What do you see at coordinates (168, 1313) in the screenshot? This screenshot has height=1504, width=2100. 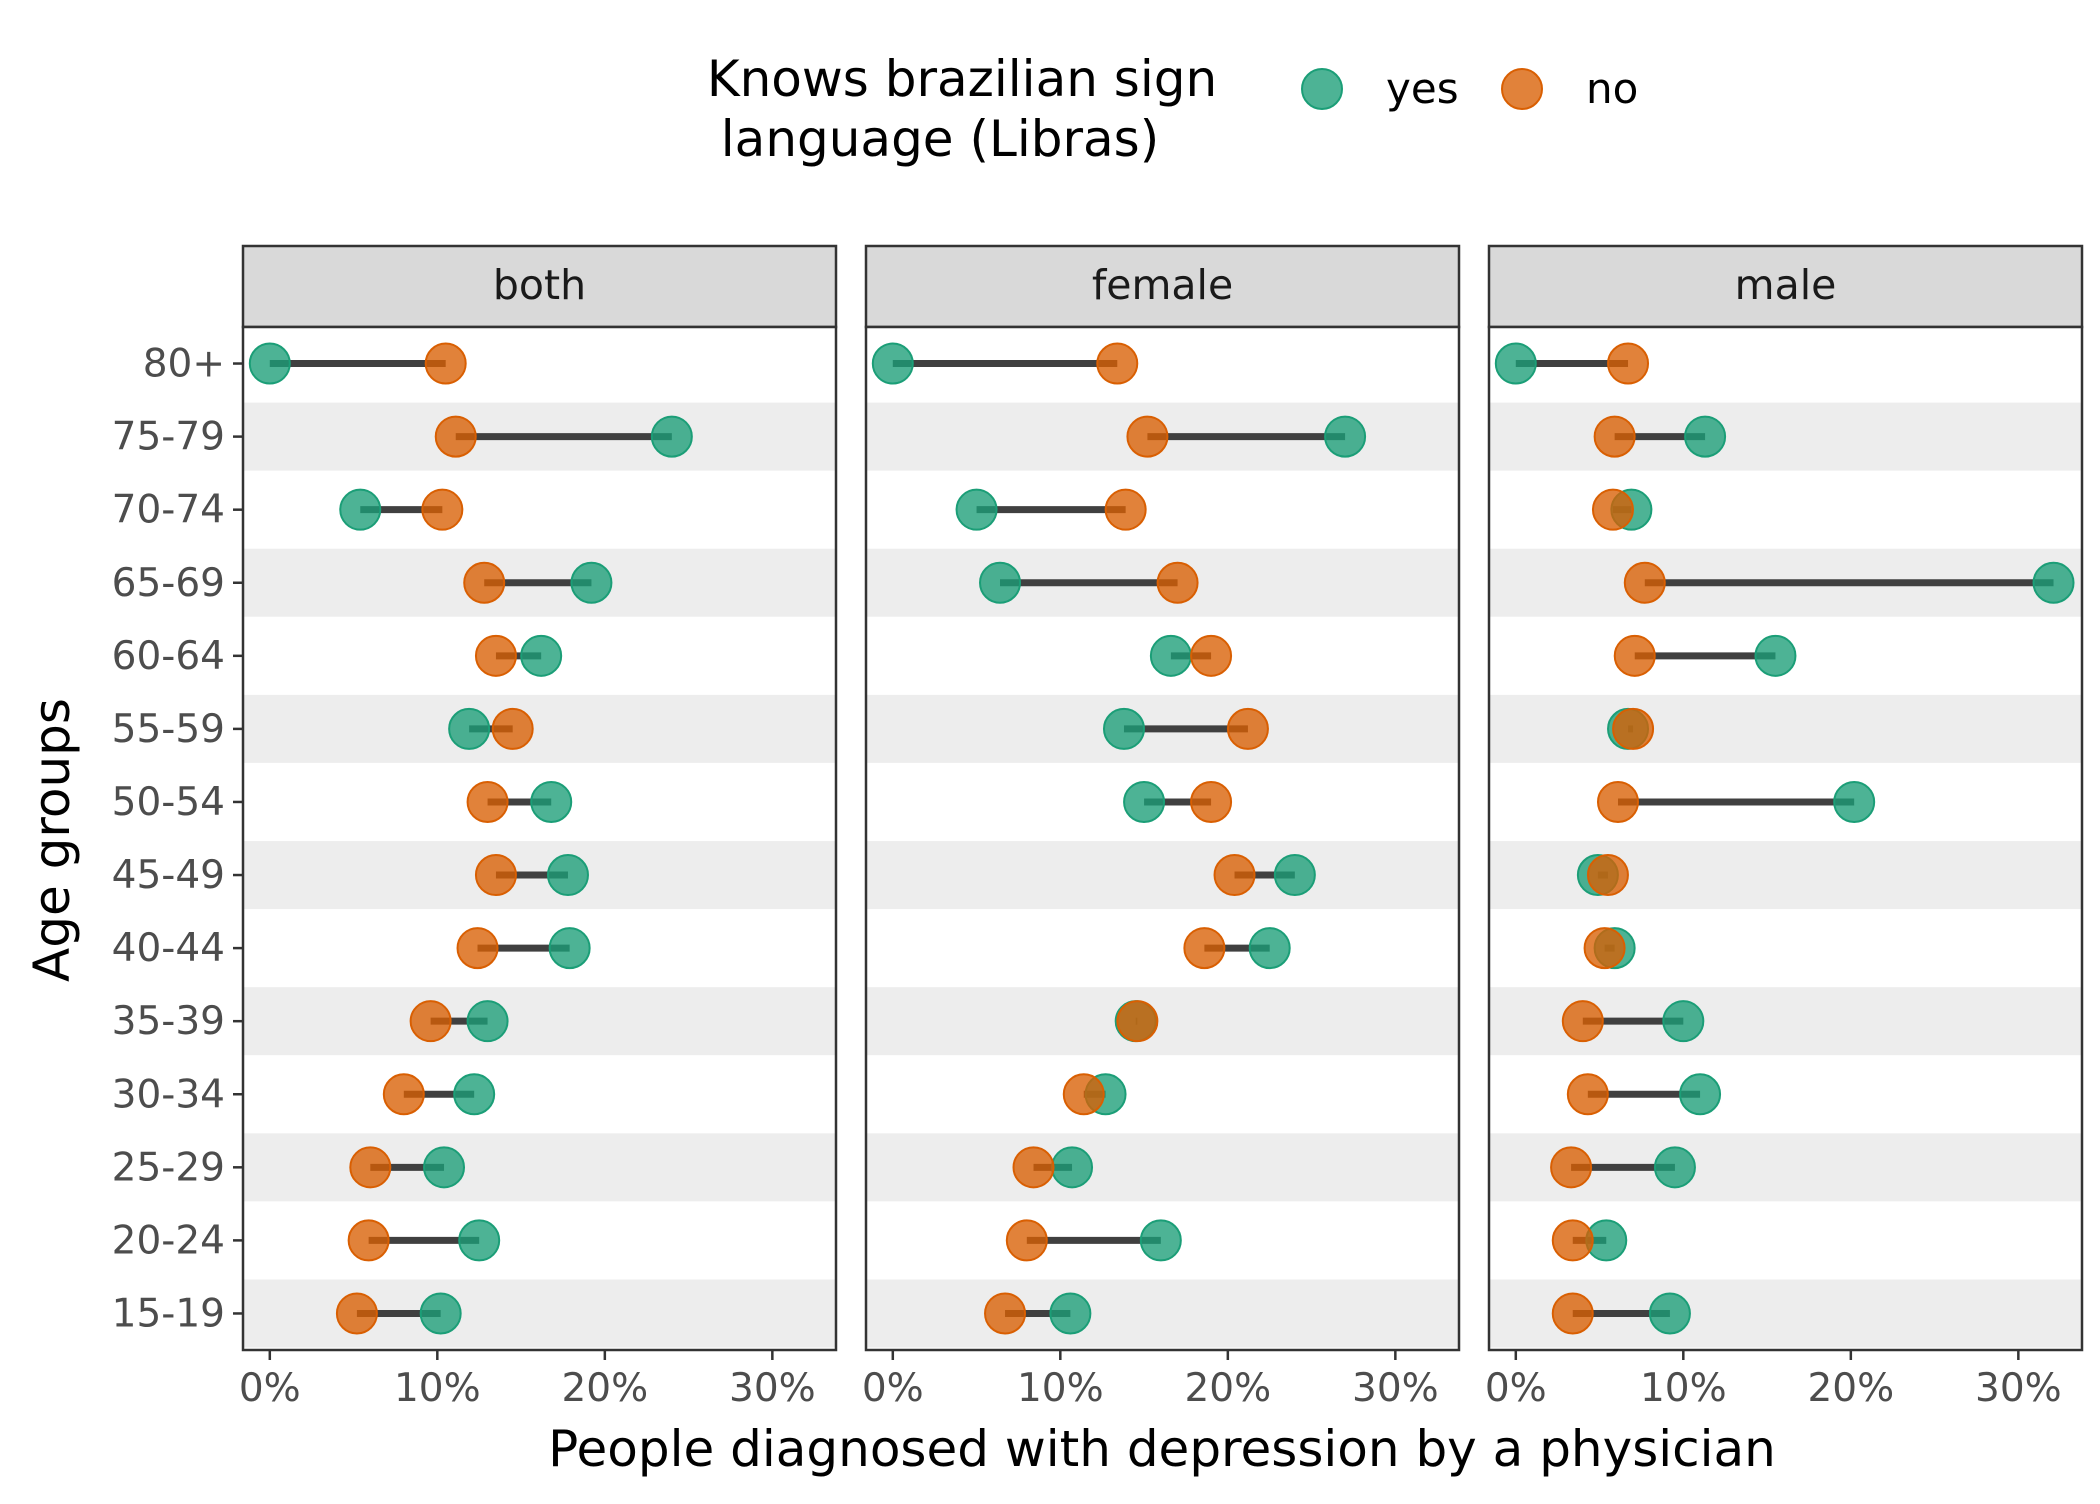 I see `y-tick-label-15-19: 15-19` at bounding box center [168, 1313].